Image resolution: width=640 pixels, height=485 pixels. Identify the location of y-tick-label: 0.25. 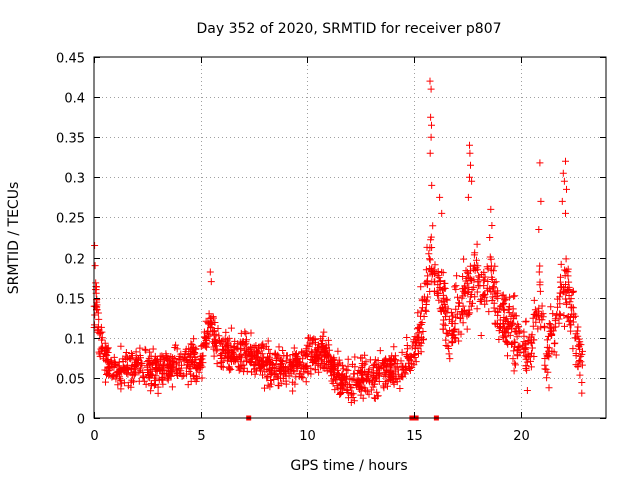
(70, 219).